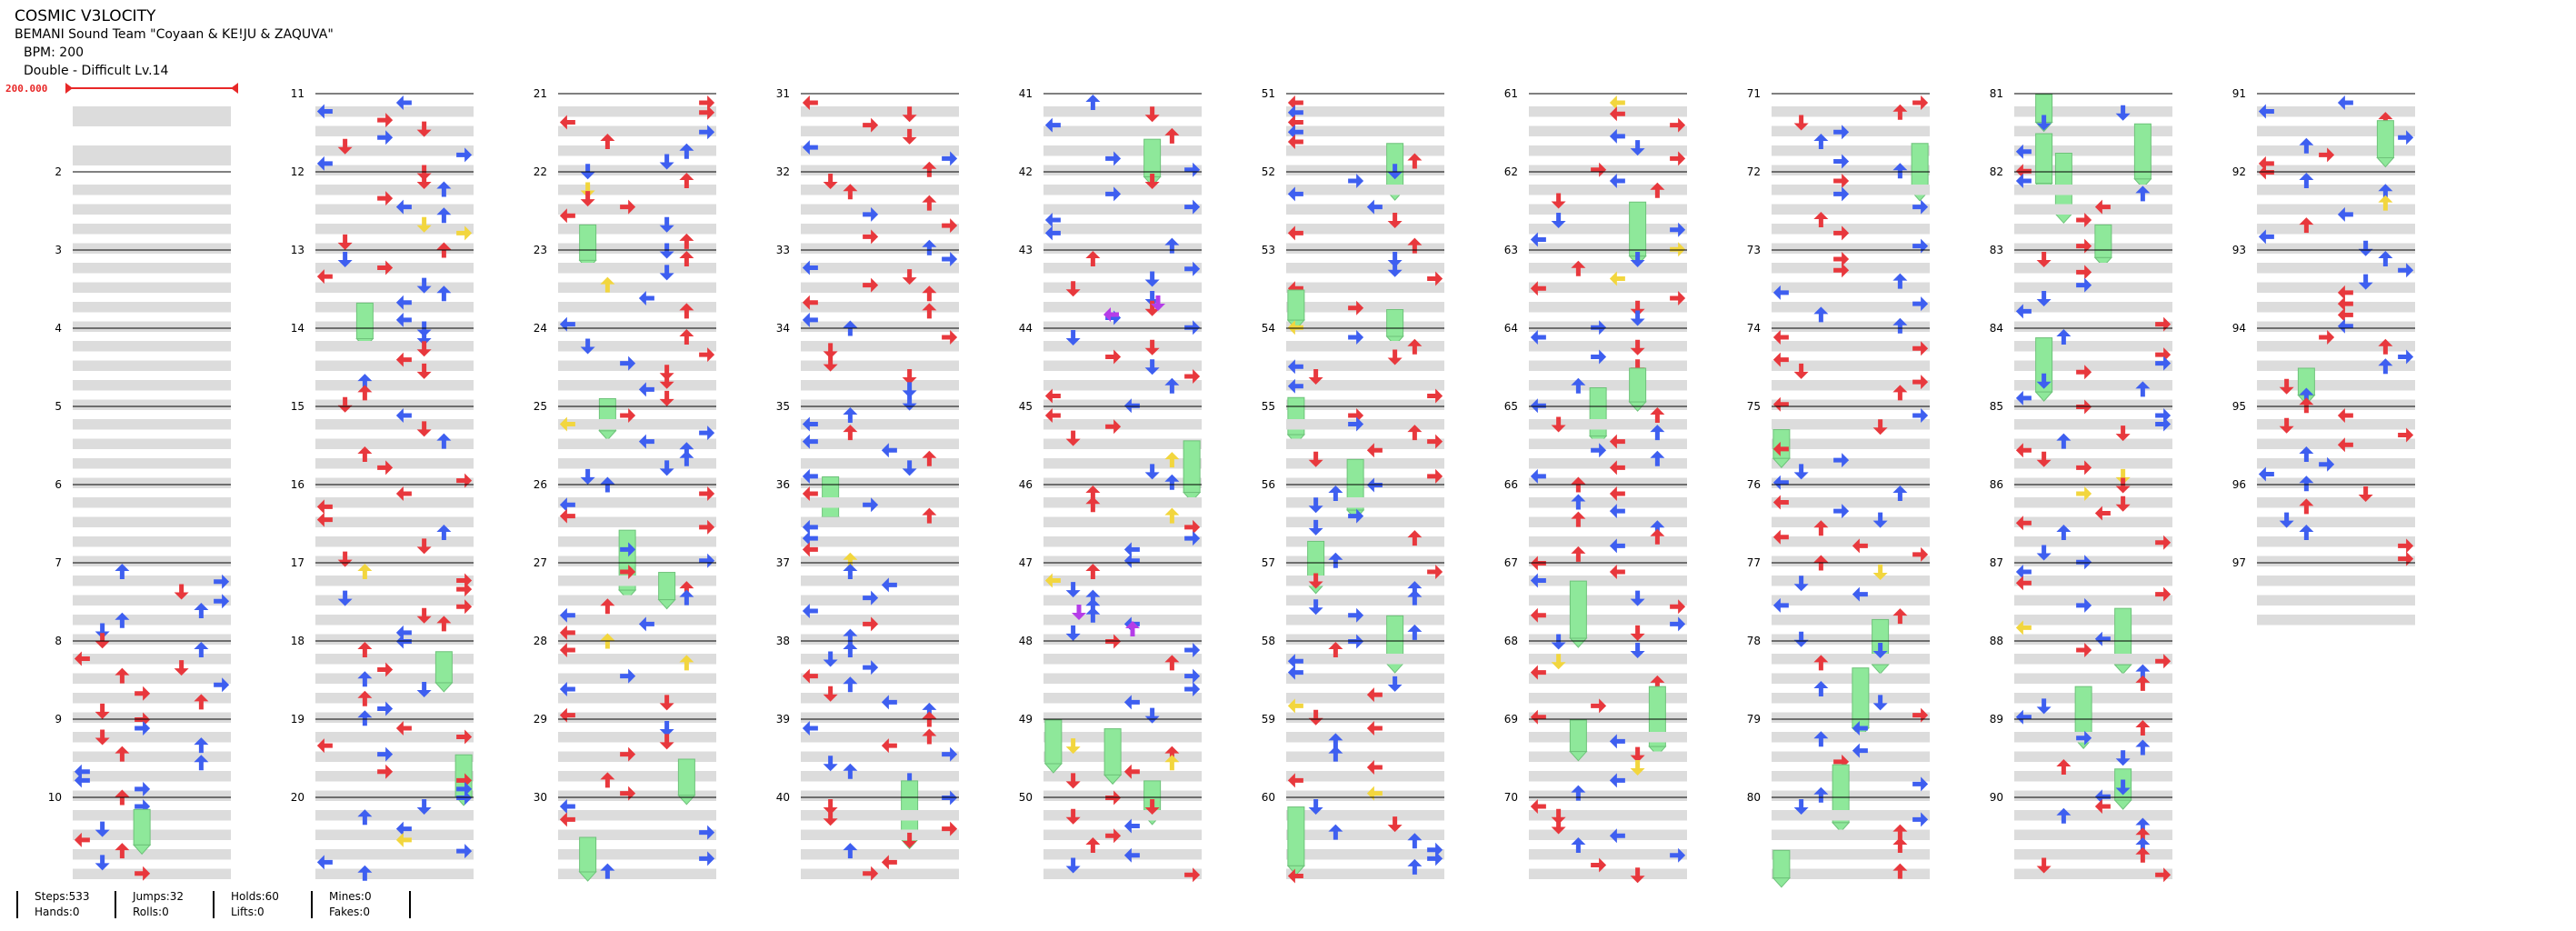 The height and width of the screenshot is (931, 2576). I want to click on measure-number: 4, so click(58, 328).